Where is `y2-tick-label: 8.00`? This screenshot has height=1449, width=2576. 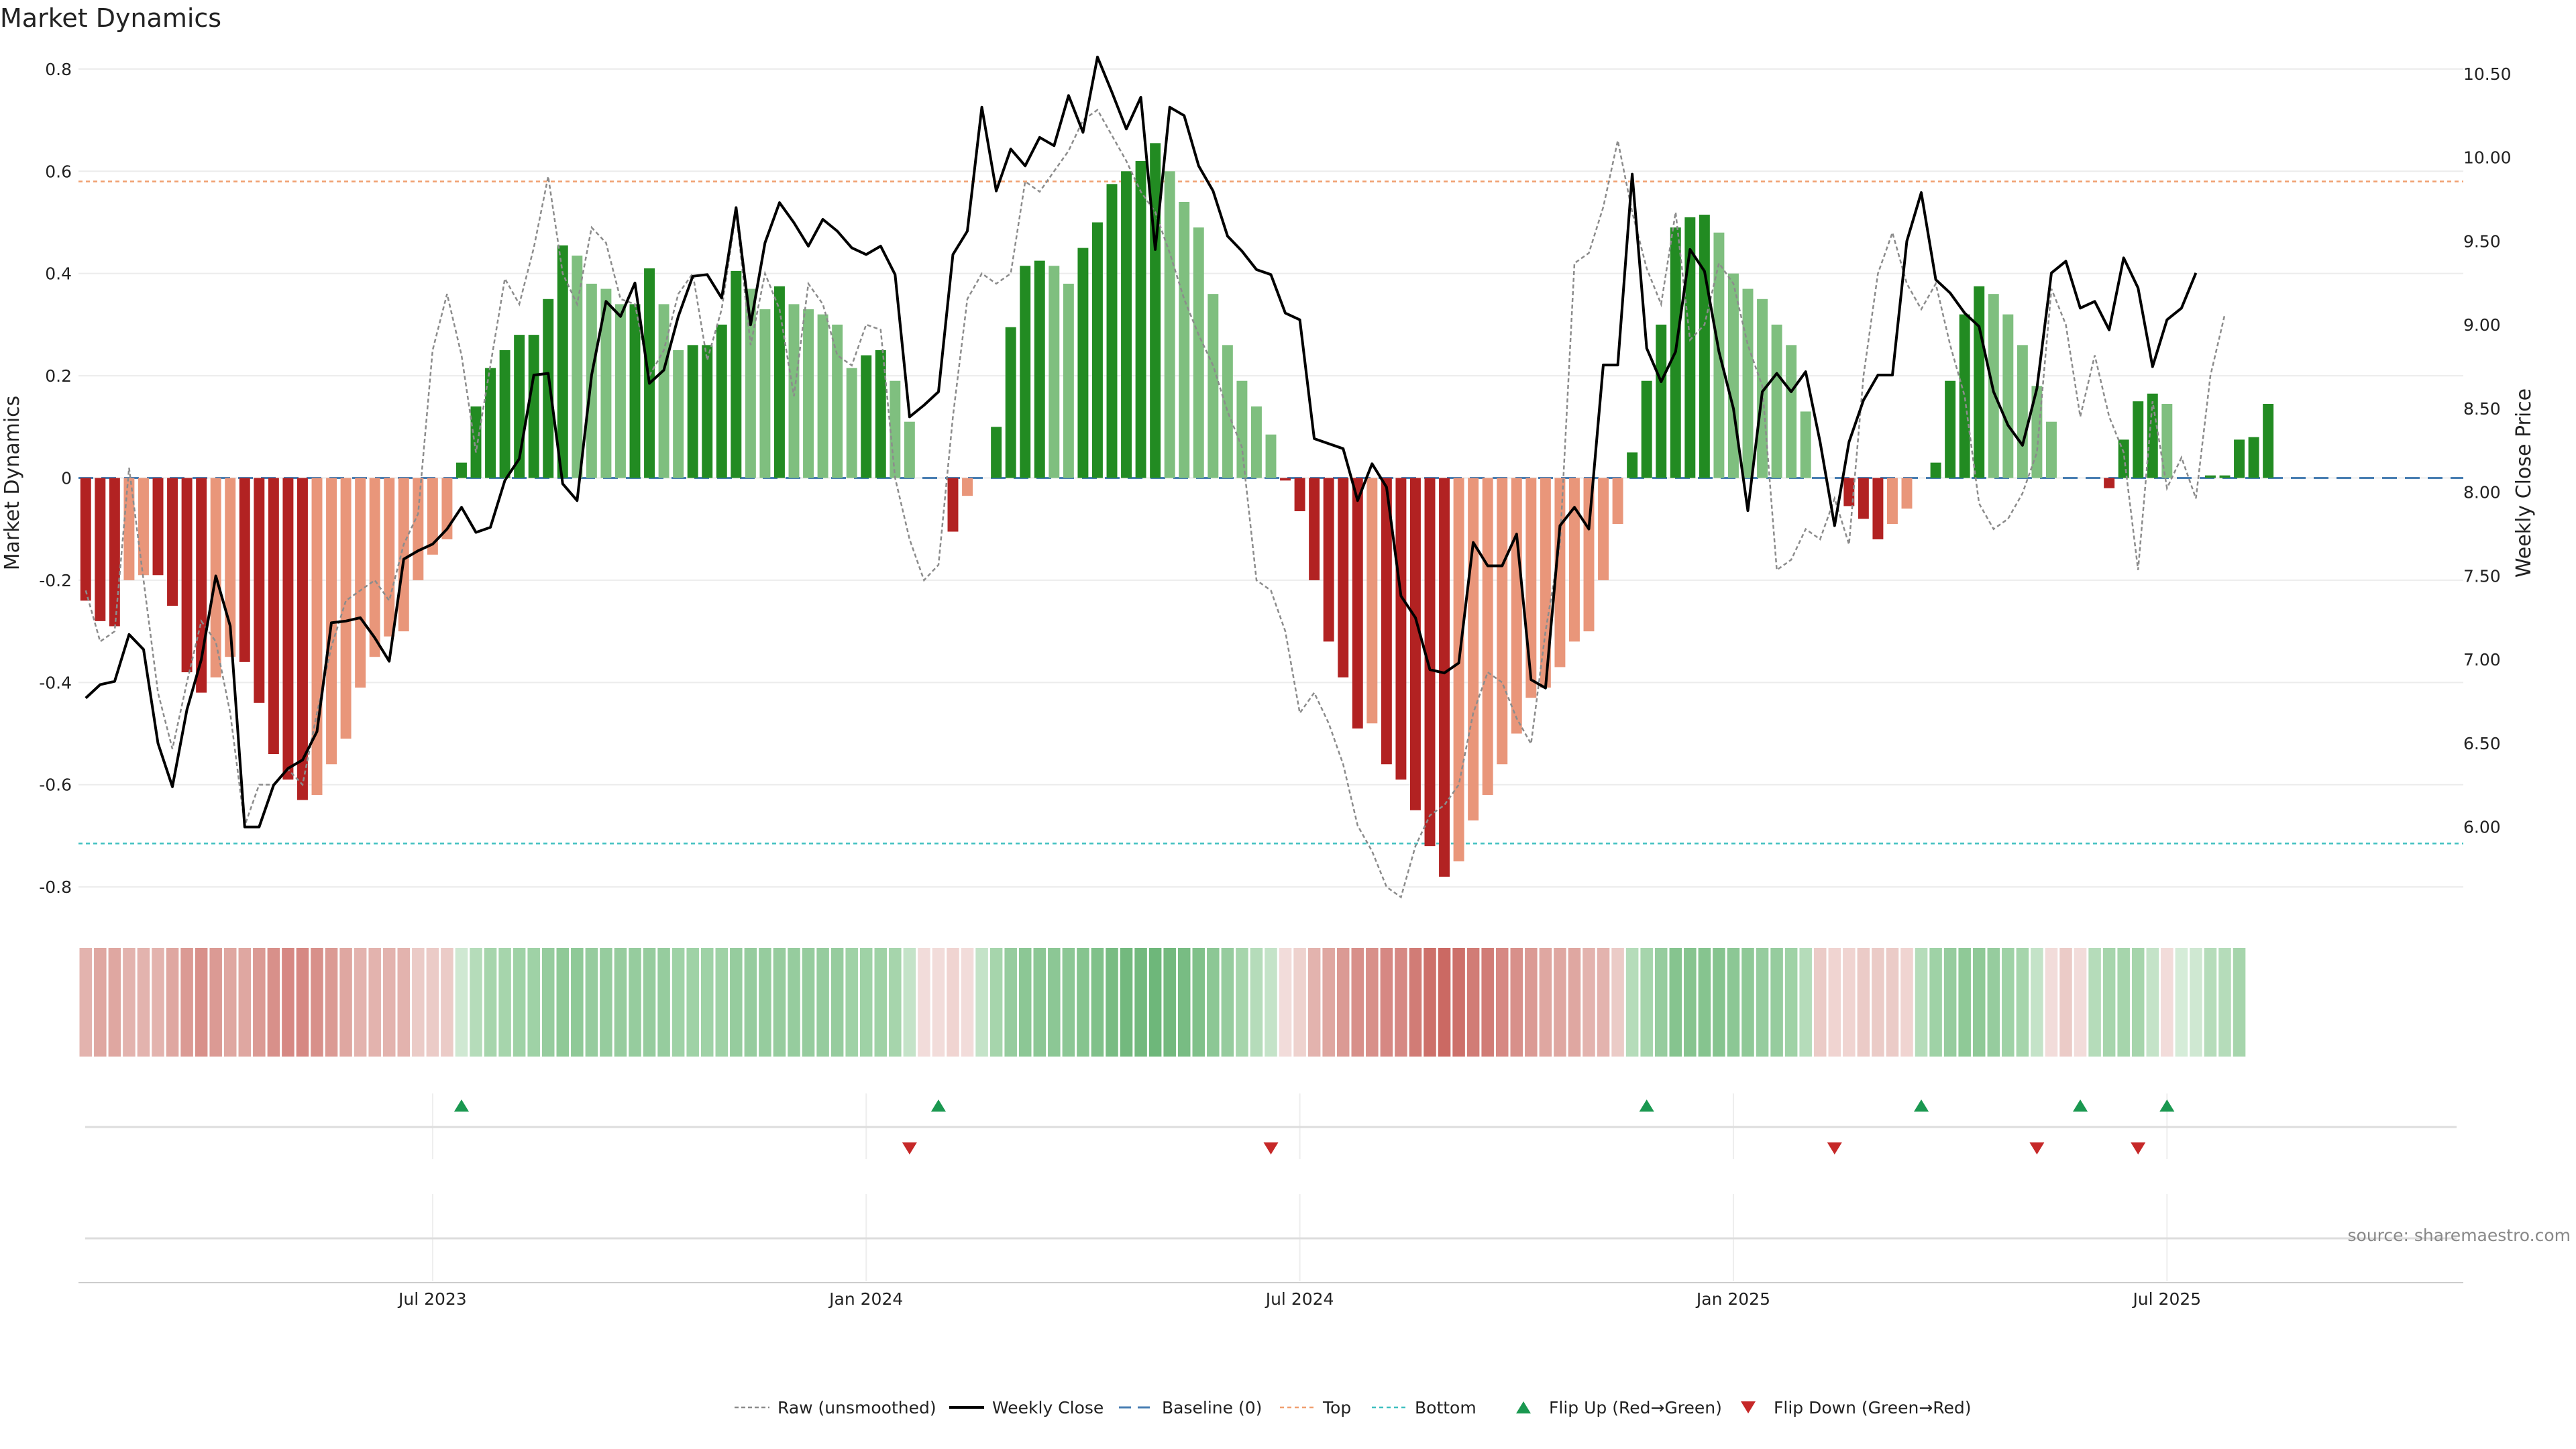
y2-tick-label: 8.00 is located at coordinates (2482, 492).